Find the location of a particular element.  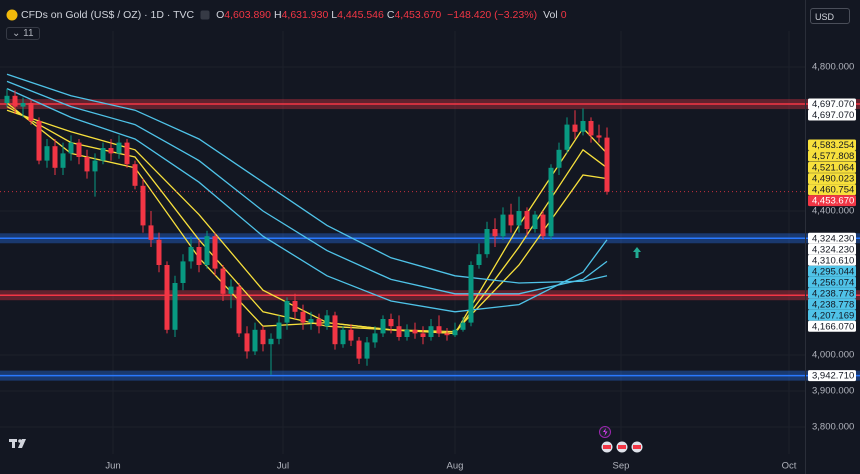

price-label: 3,942.710 is located at coordinates (833, 376).